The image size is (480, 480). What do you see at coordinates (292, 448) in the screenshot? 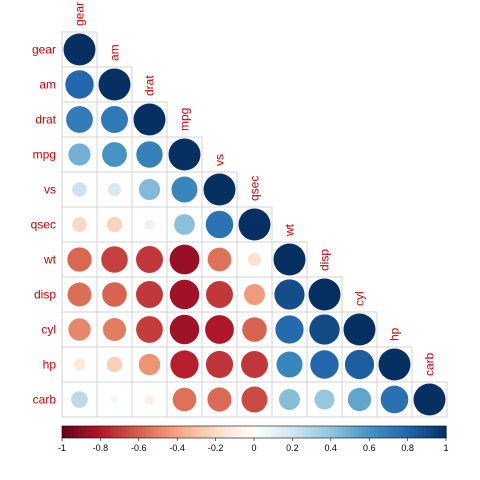
I see `colorbar-tick-label: 0.2` at bounding box center [292, 448].